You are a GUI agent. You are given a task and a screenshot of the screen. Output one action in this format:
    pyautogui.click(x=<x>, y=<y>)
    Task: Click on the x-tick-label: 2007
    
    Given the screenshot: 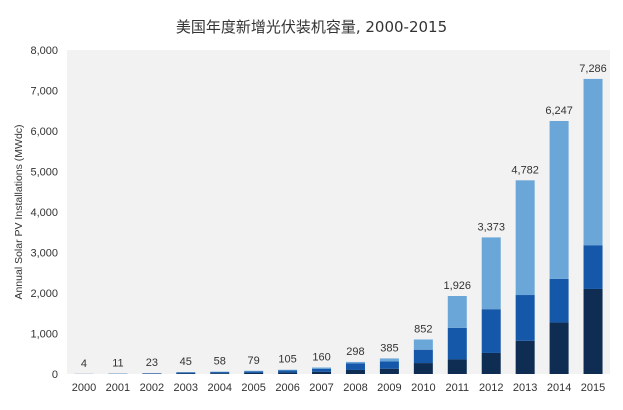 What is the action you would take?
    pyautogui.click(x=321, y=388)
    